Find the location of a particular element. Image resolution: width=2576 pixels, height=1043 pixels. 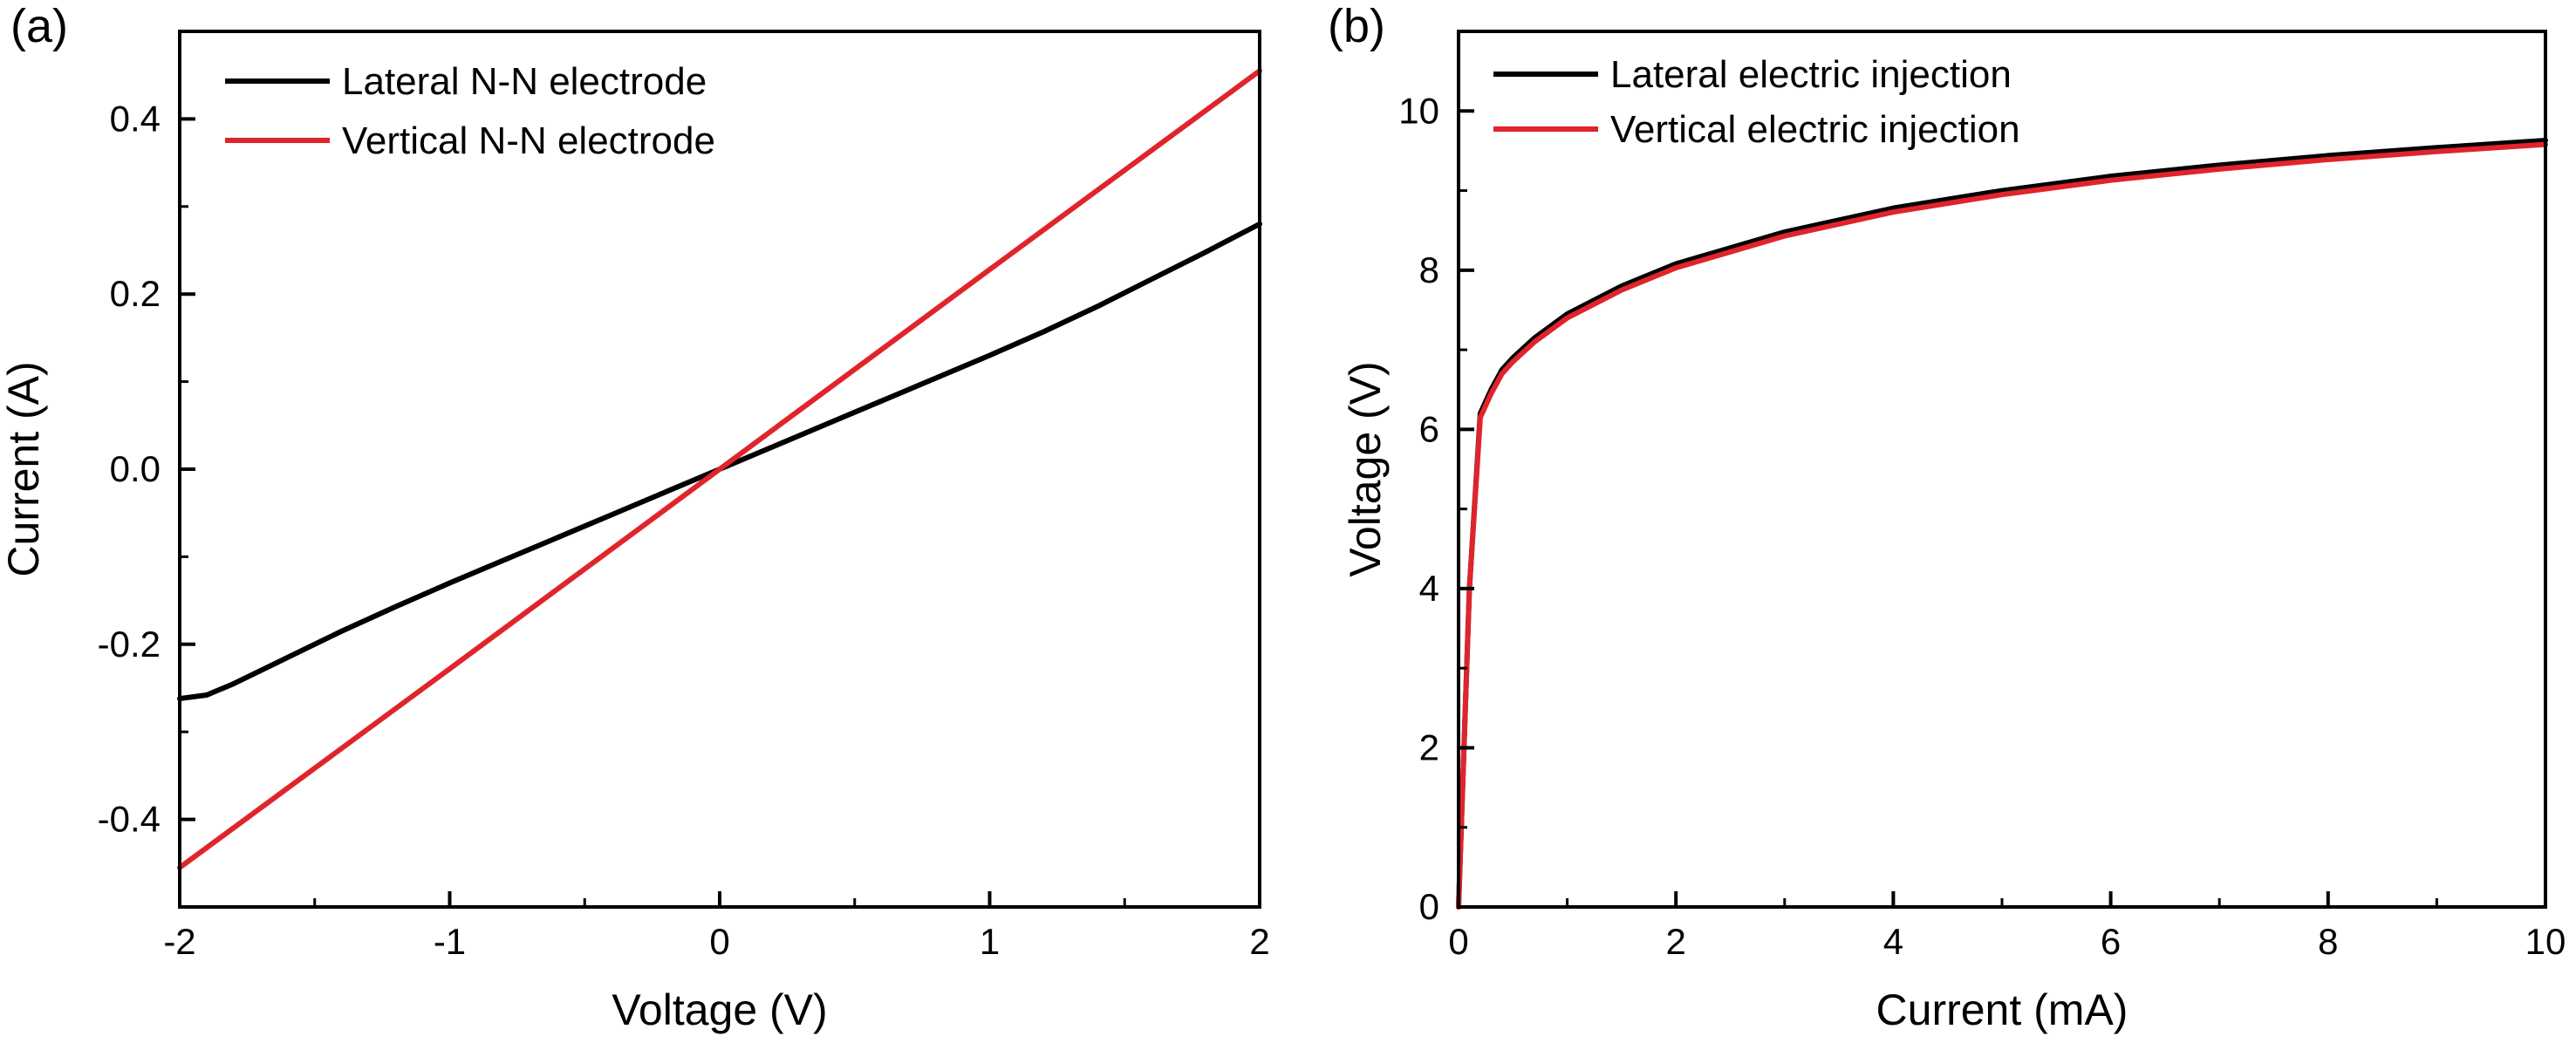

y-tick-label: 2 is located at coordinates (1429, 746).